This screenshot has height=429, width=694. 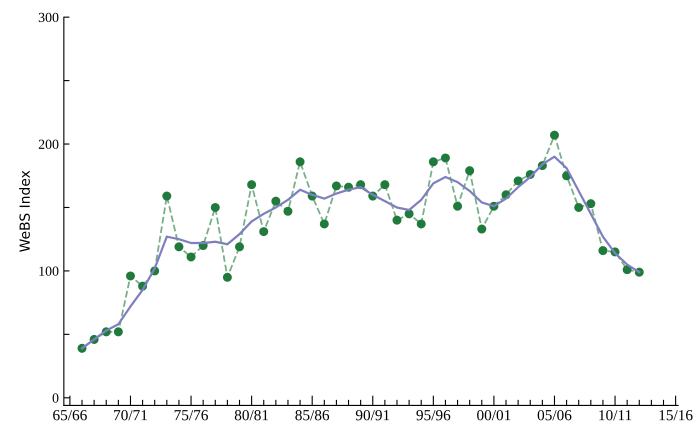 I want to click on x-tick-label: 90/91, so click(x=373, y=415).